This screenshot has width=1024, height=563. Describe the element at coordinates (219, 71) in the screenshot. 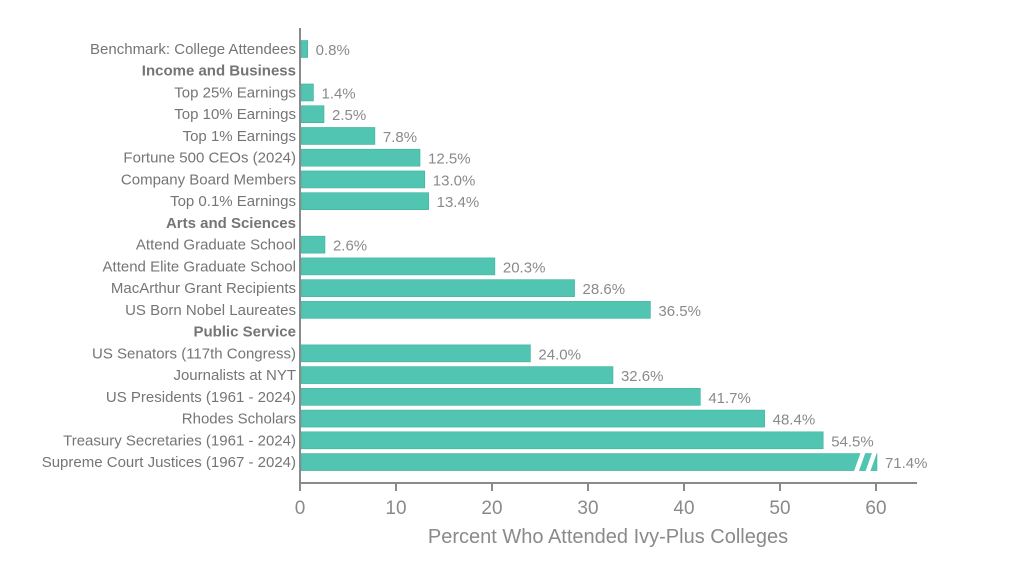

I see `group-header: Income and Business` at that location.